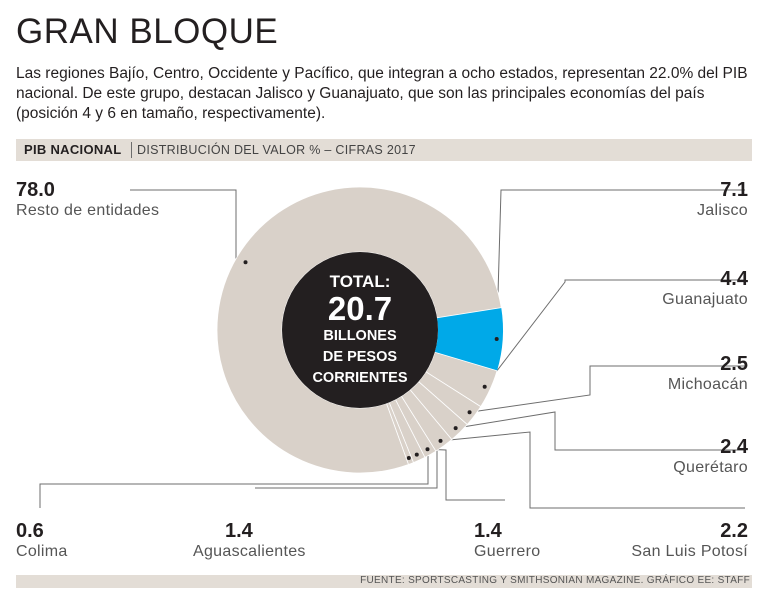 This screenshot has height=612, width=768. I want to click on chart-center-text: TOTAL: 20.7 BILLONES DE PESOS CORRIENTES, so click(360, 330).